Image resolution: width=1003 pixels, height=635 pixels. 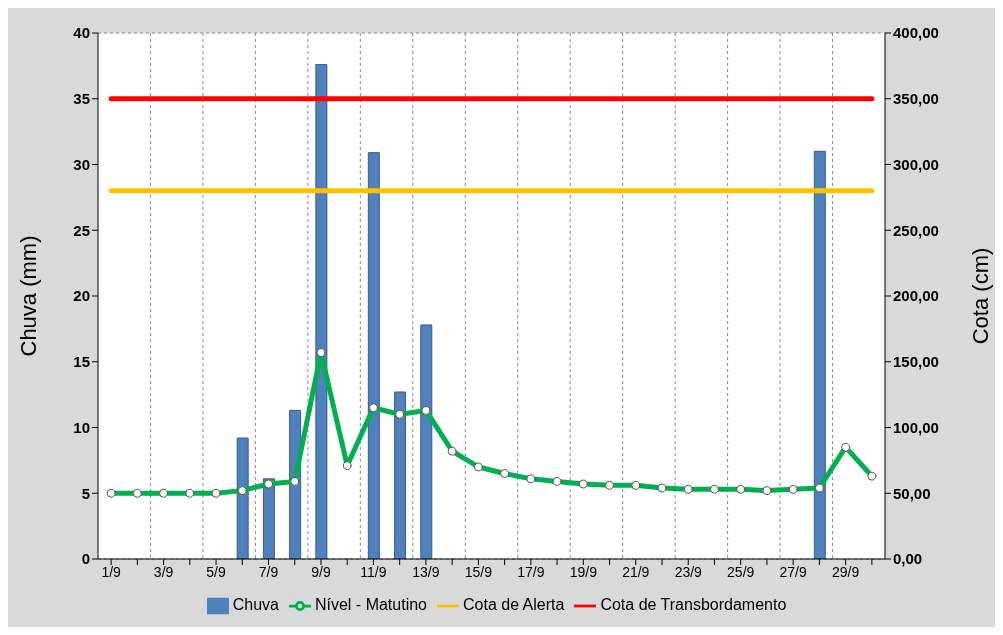 I want to click on y-tick-label: 5, so click(x=85, y=493).